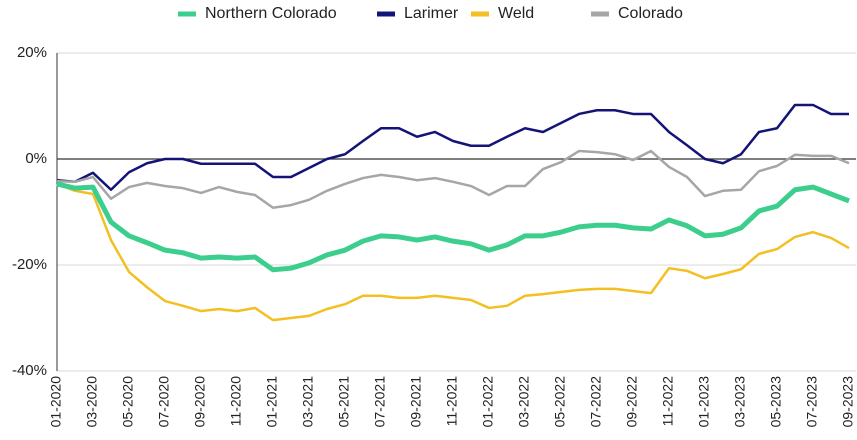 This screenshot has width=857, height=440. Describe the element at coordinates (452, 401) in the screenshot. I see `x-tick-label: 11-2021` at that location.